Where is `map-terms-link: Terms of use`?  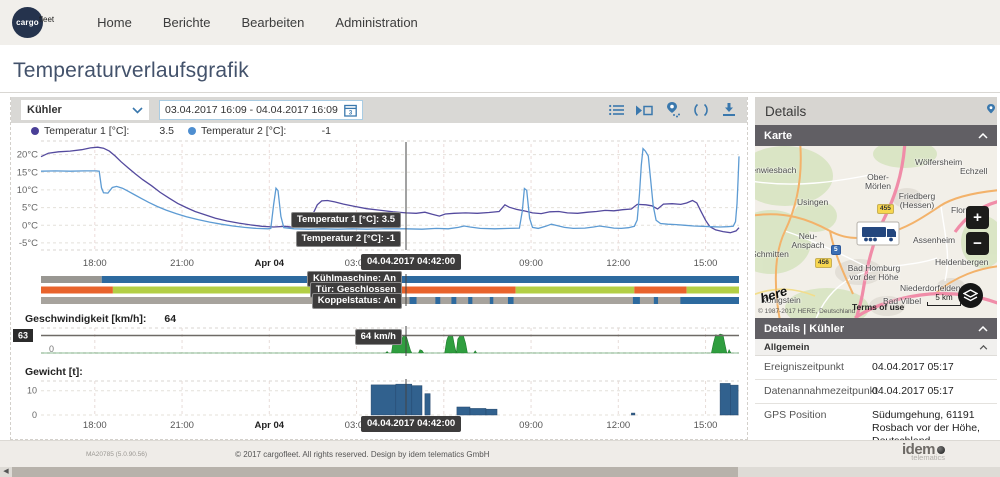
map-terms-link: Terms of use is located at coordinates (878, 307).